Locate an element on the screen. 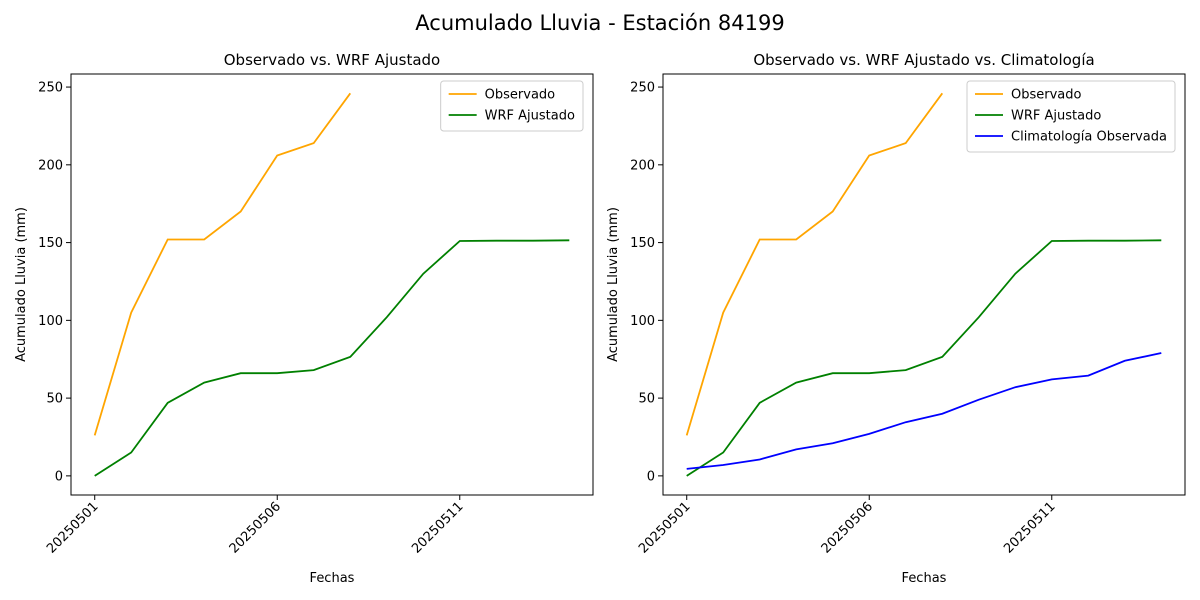 This screenshot has height=600, width=1200. legend-label: Climatología Observada is located at coordinates (1089, 137).